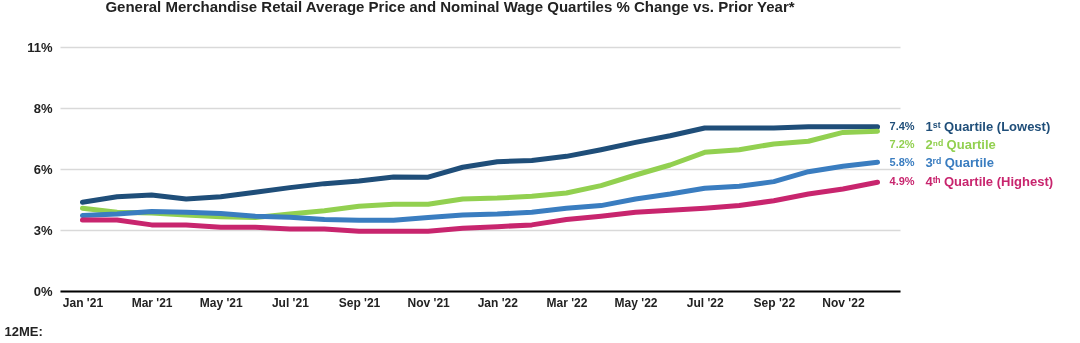 This screenshot has height=343, width=1080. I want to click on y-tick-label: 3%, so click(43, 230).